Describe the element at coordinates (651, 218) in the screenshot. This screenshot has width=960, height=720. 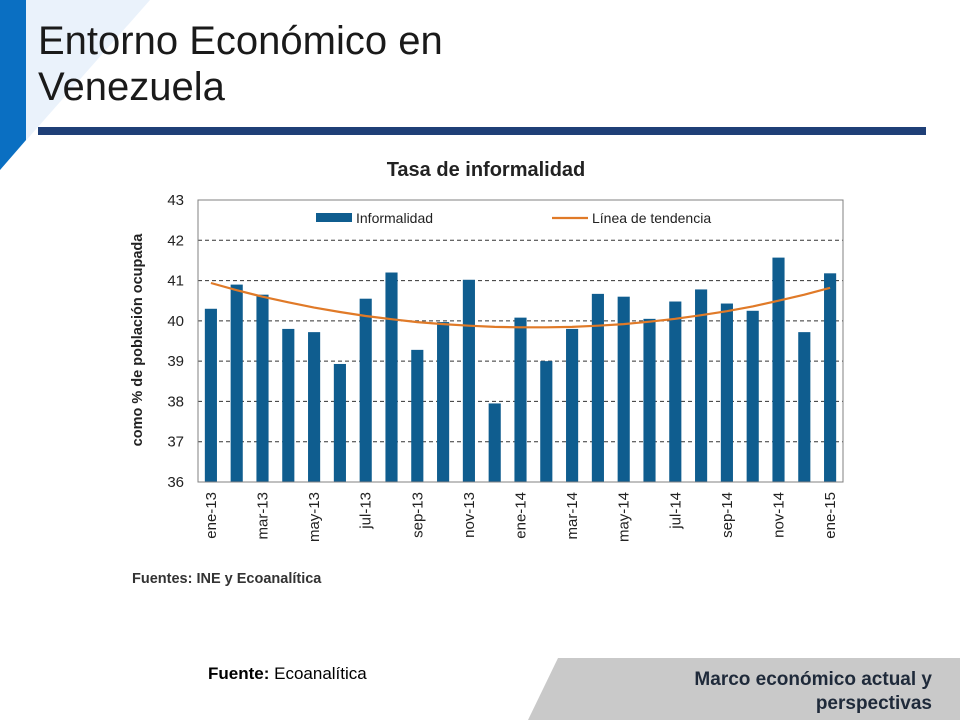
I see `legend-line-label: Línea de tendencia` at that location.